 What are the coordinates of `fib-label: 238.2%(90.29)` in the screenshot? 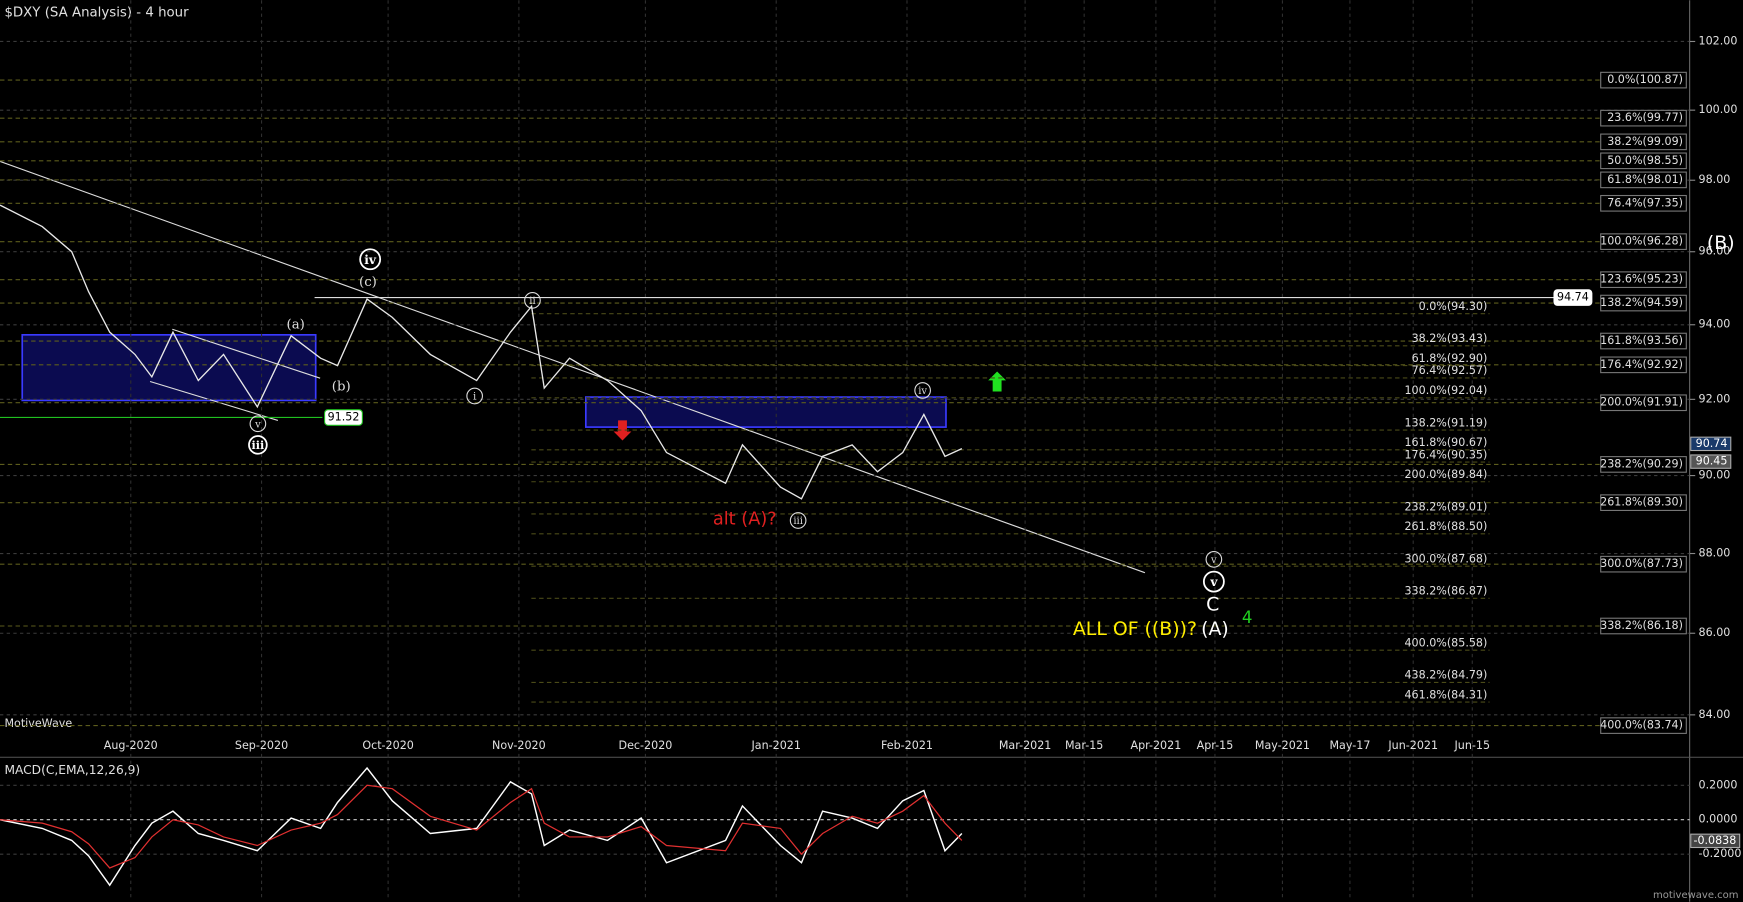 It's located at (1641, 463).